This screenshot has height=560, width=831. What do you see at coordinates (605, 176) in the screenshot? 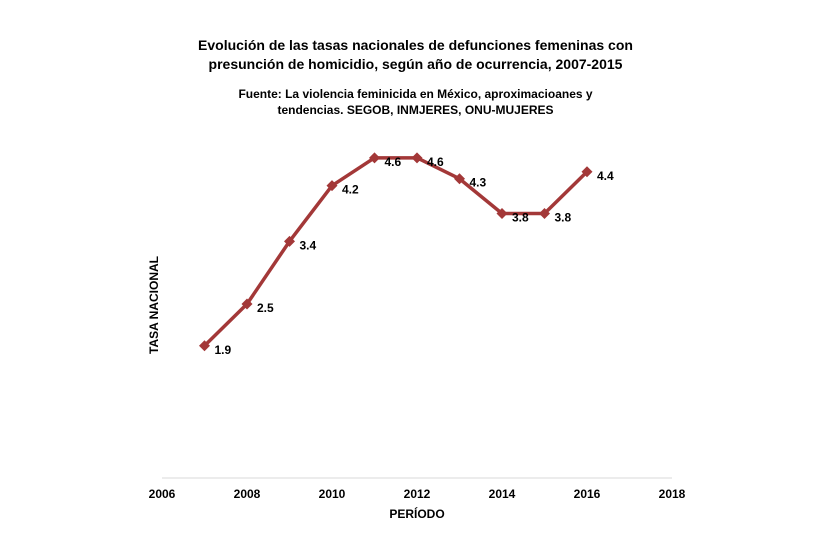
I see `data-label: 4.4` at bounding box center [605, 176].